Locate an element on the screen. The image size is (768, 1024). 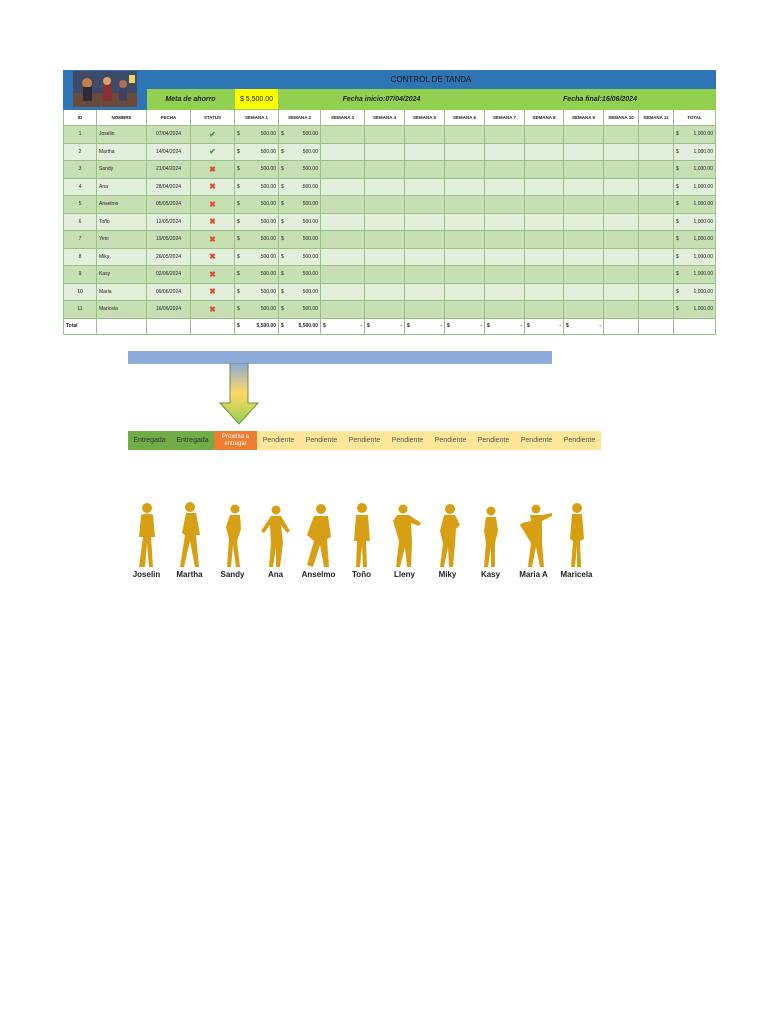
column-header: SEMANA 5 is located at coordinates (424, 117).